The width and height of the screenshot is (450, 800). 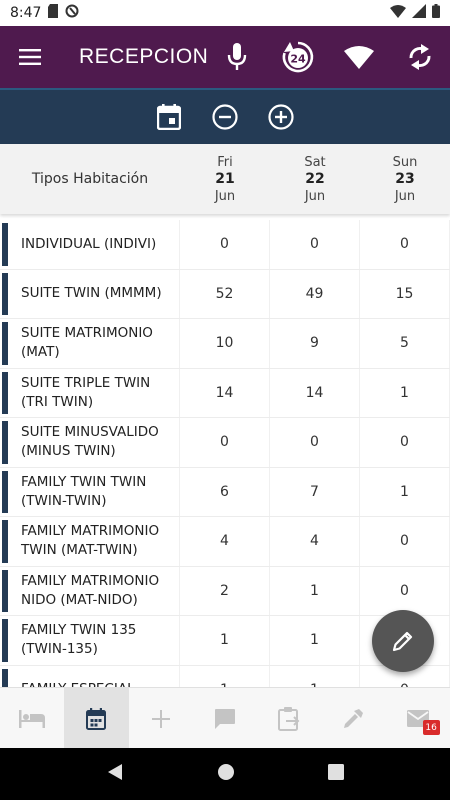 I want to click on table-row: FAMILY MATRIMONIO NIDO (MAT-NIDO) 2 1 0, so click(x=225, y=591).